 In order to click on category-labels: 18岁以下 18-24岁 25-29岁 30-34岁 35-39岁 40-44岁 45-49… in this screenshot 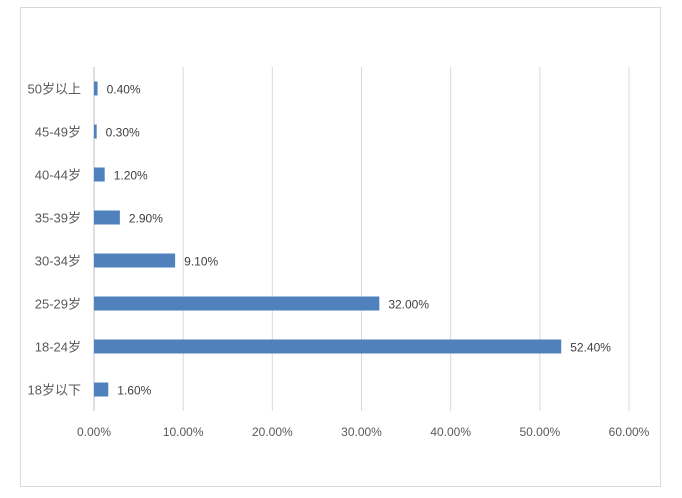, I will do `click(54, 240)`.